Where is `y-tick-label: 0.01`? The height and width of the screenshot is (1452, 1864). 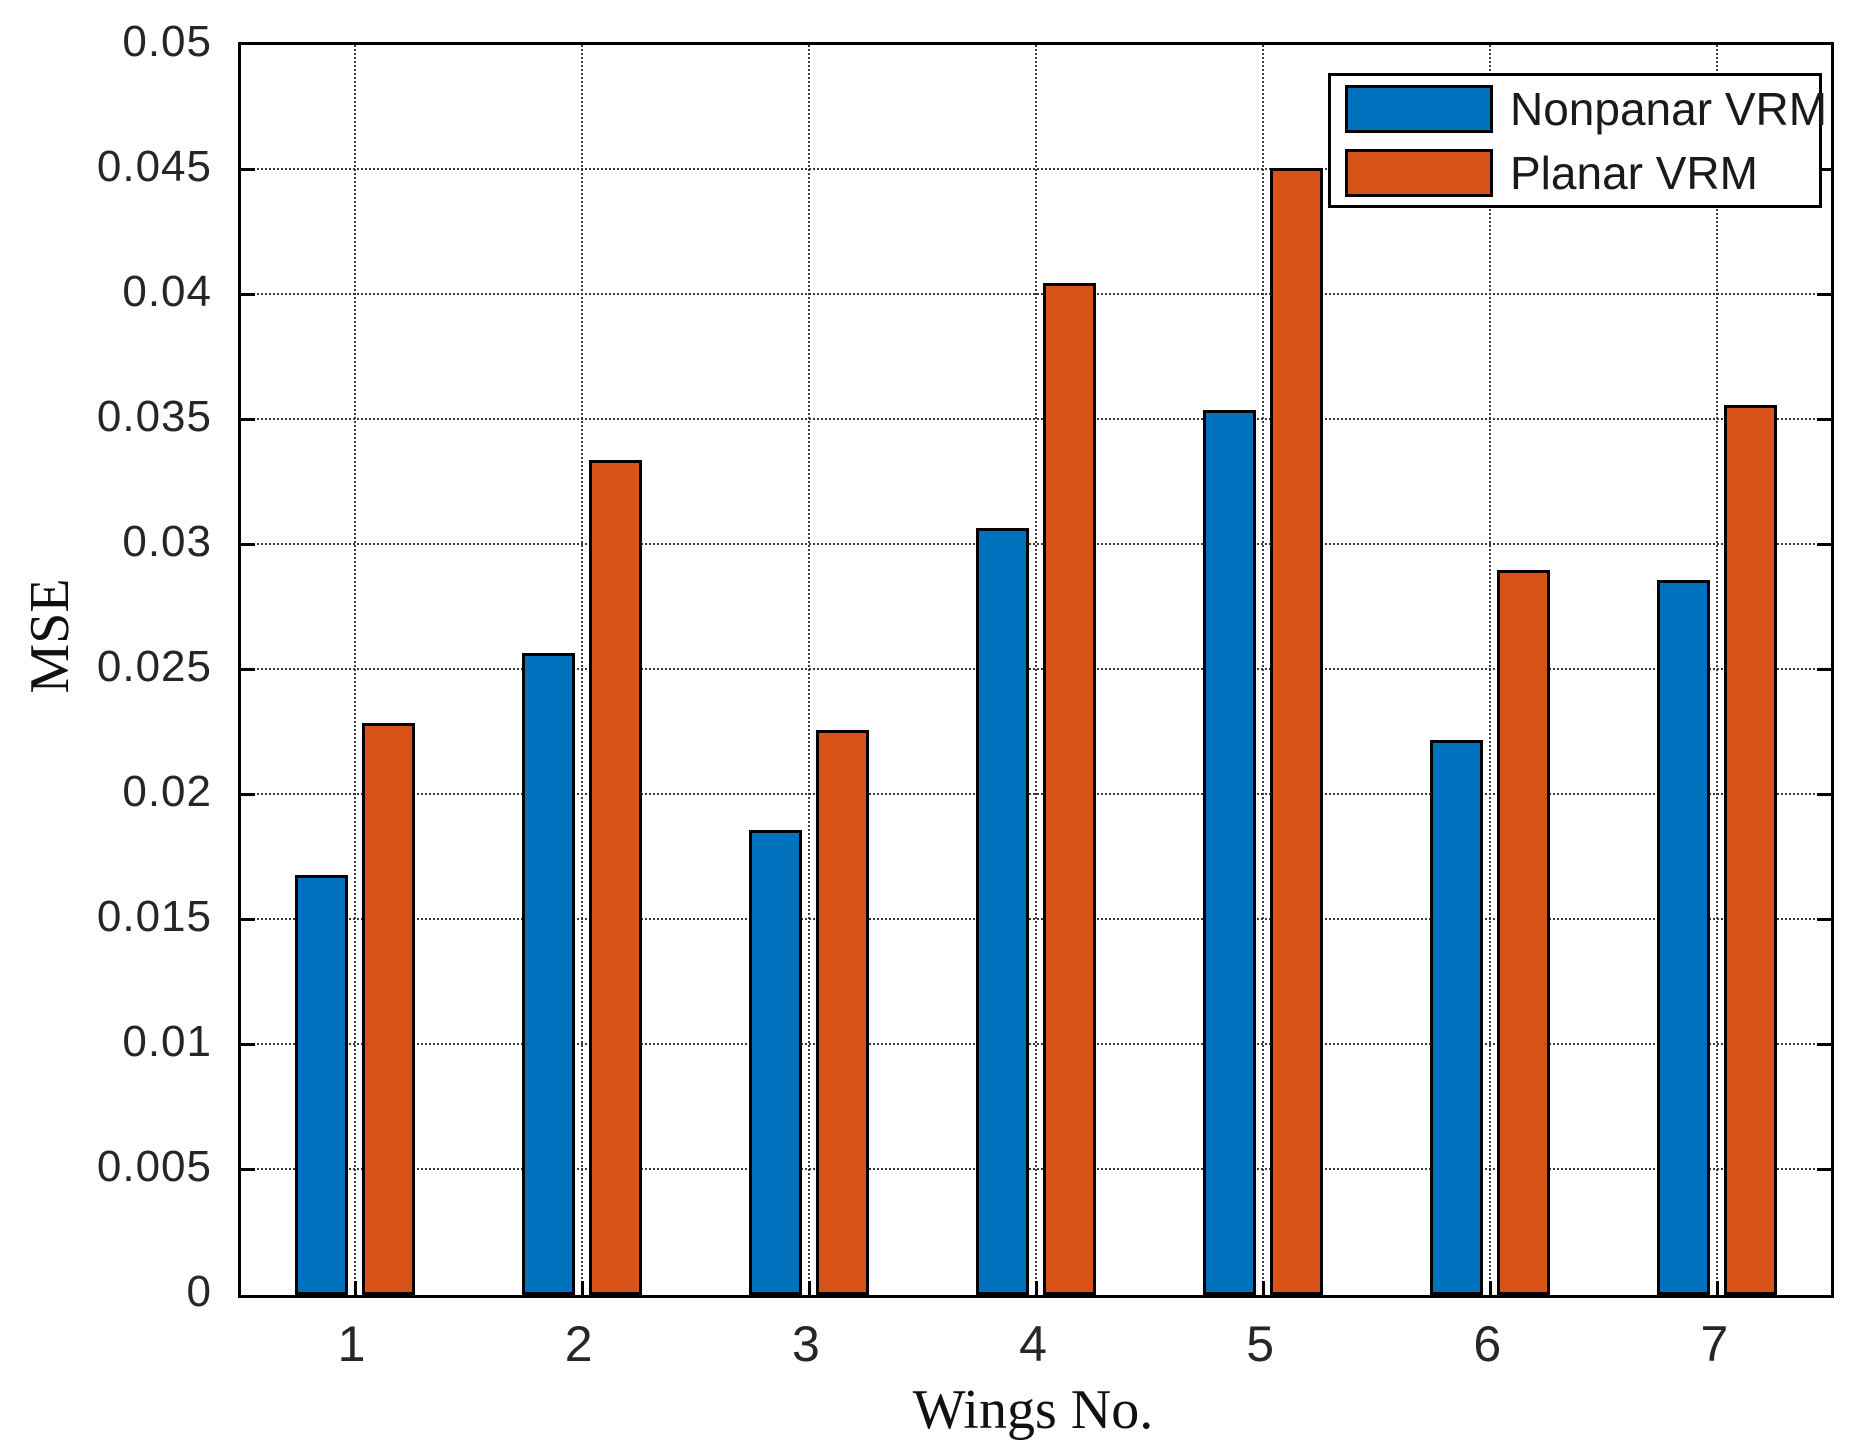 y-tick-label: 0.01 is located at coordinates (167, 1041).